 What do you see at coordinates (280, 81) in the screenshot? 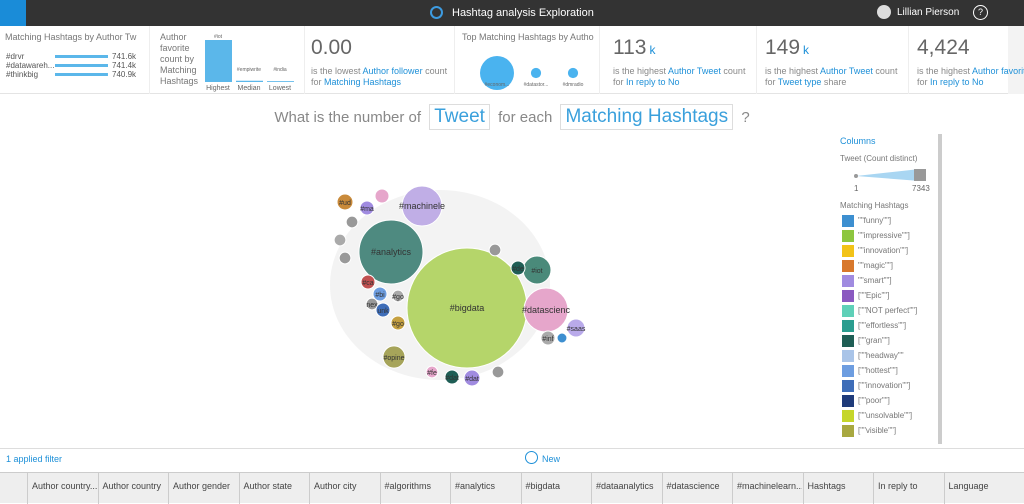
I see `bar` at bounding box center [280, 81].